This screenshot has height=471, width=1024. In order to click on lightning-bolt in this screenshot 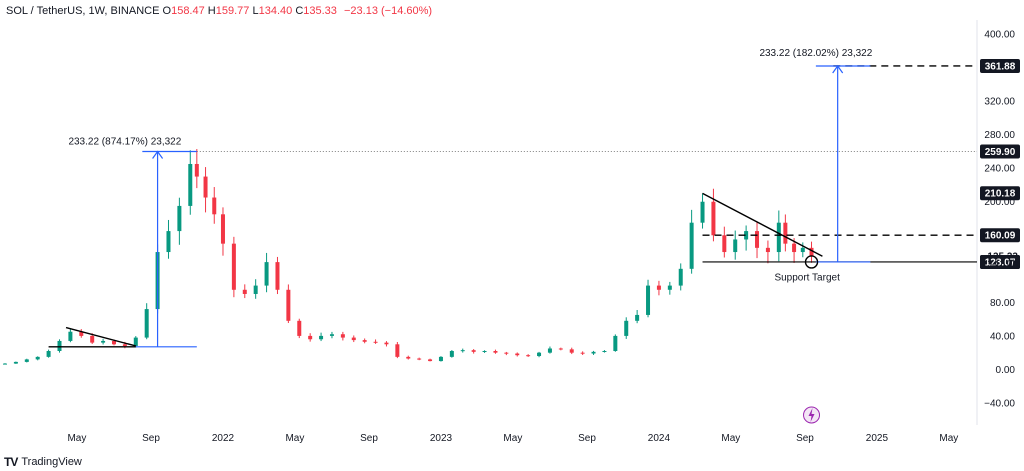, I will do `click(811, 415)`.